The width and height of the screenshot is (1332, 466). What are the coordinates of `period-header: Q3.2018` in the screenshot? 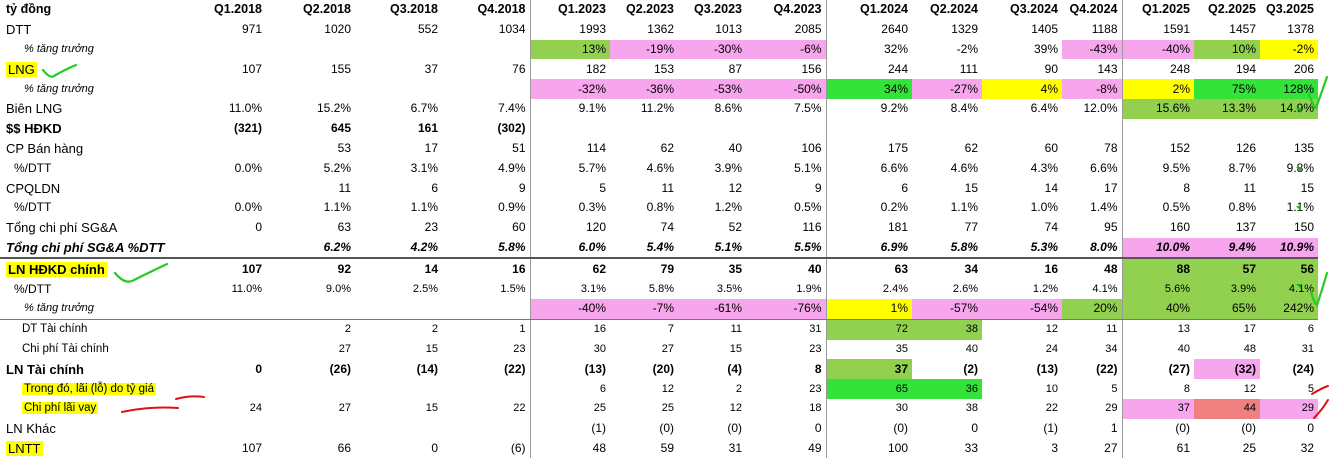 It's located at (414, 9).